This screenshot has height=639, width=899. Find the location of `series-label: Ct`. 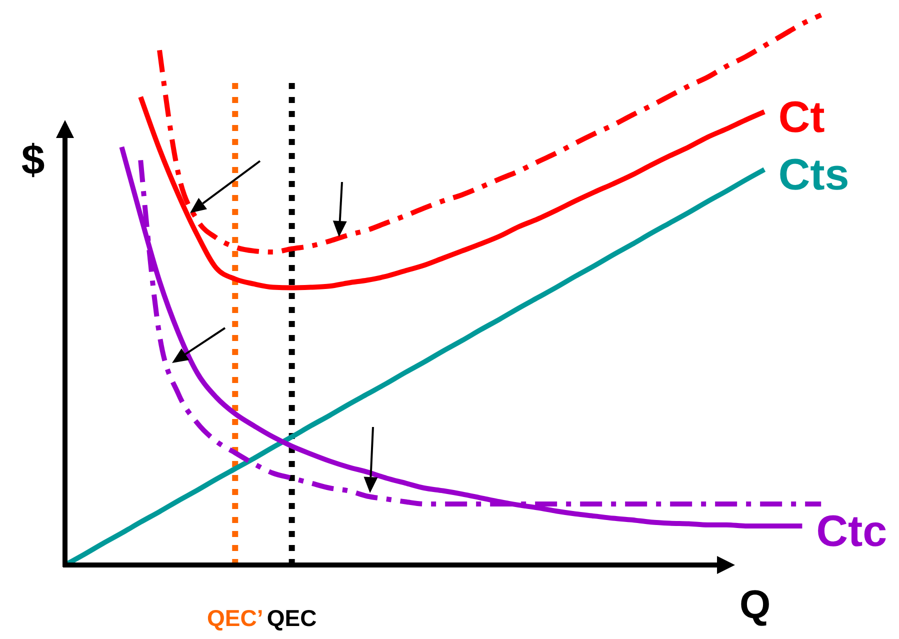

series-label: Ct is located at coordinates (802, 117).